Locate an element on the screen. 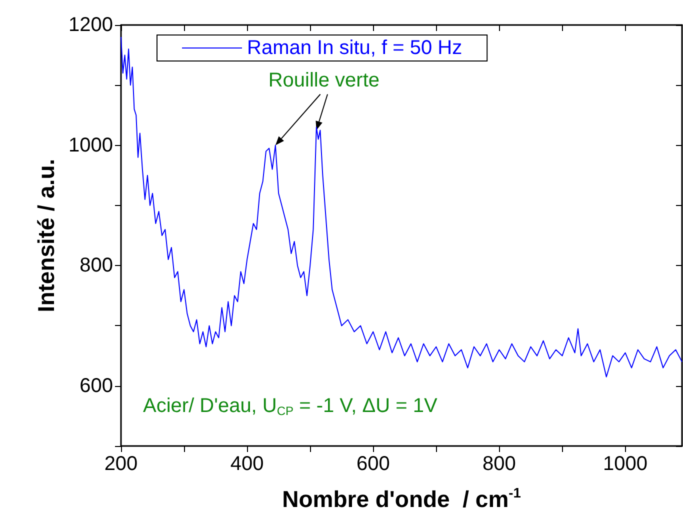 This screenshot has height=517, width=683. annotation: Rouille verte is located at coordinates (324, 80).